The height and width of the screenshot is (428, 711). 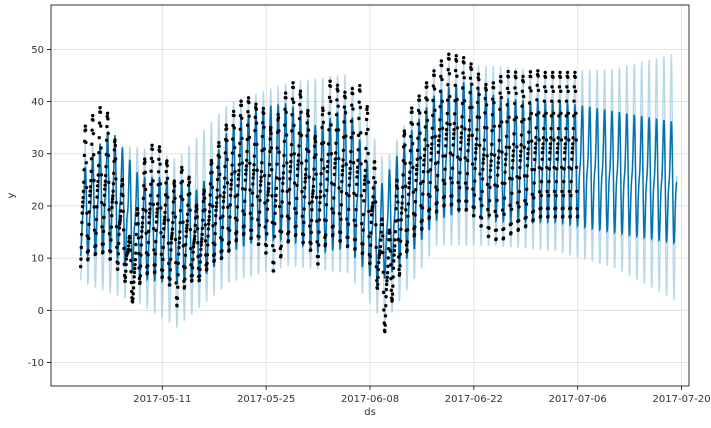 I want to click on y-tick-label: 10, so click(x=37, y=259).